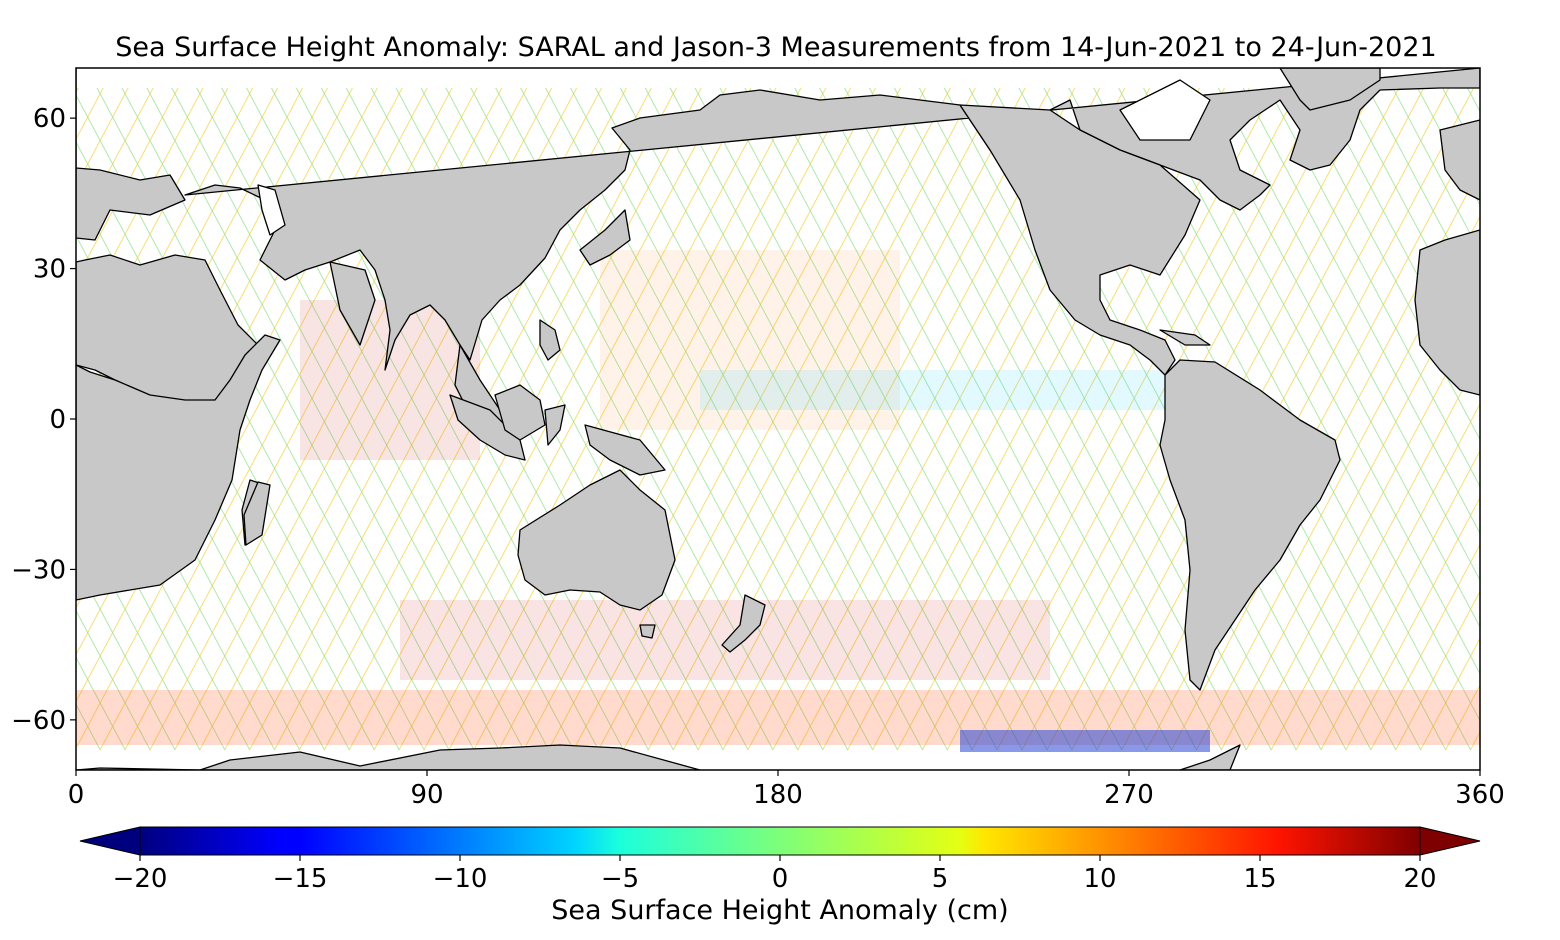 The height and width of the screenshot is (940, 1560). Describe the element at coordinates (596, 540) in the screenshot. I see `land-australia` at that location.